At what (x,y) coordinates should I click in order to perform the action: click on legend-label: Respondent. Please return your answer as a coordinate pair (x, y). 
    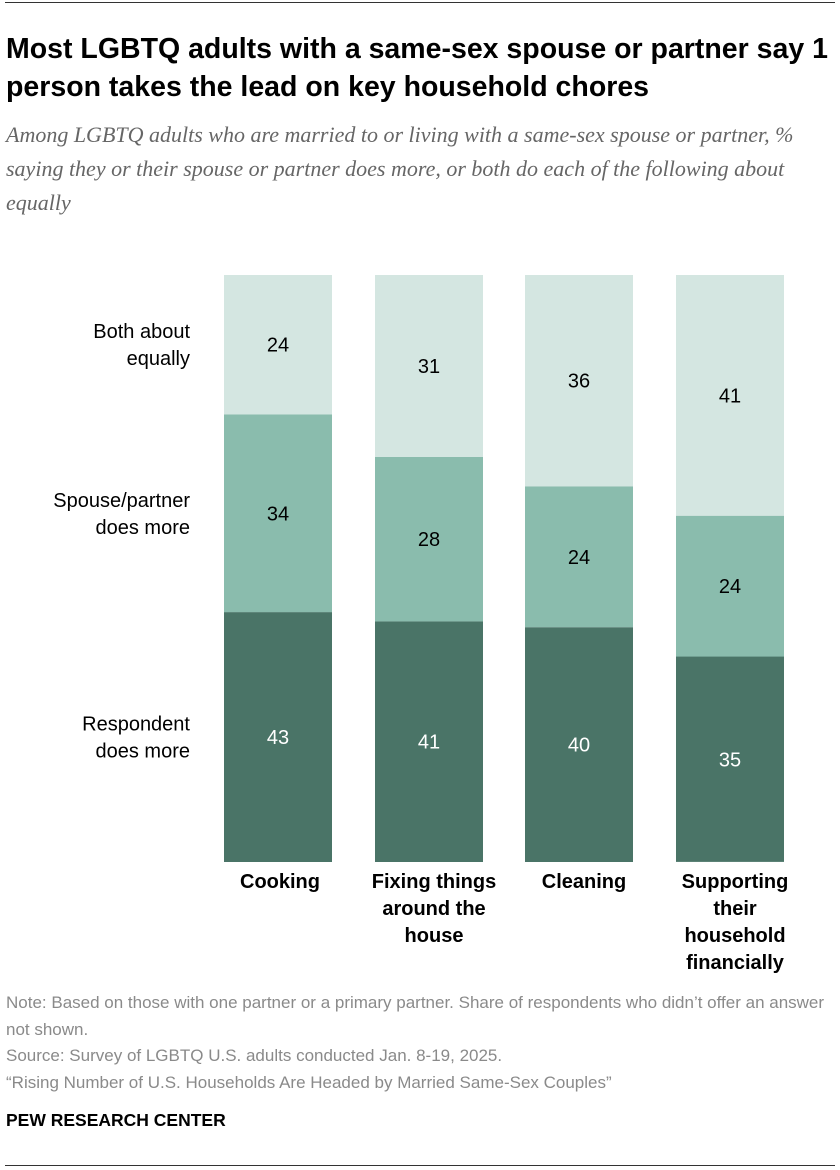
    Looking at the image, I should click on (136, 725).